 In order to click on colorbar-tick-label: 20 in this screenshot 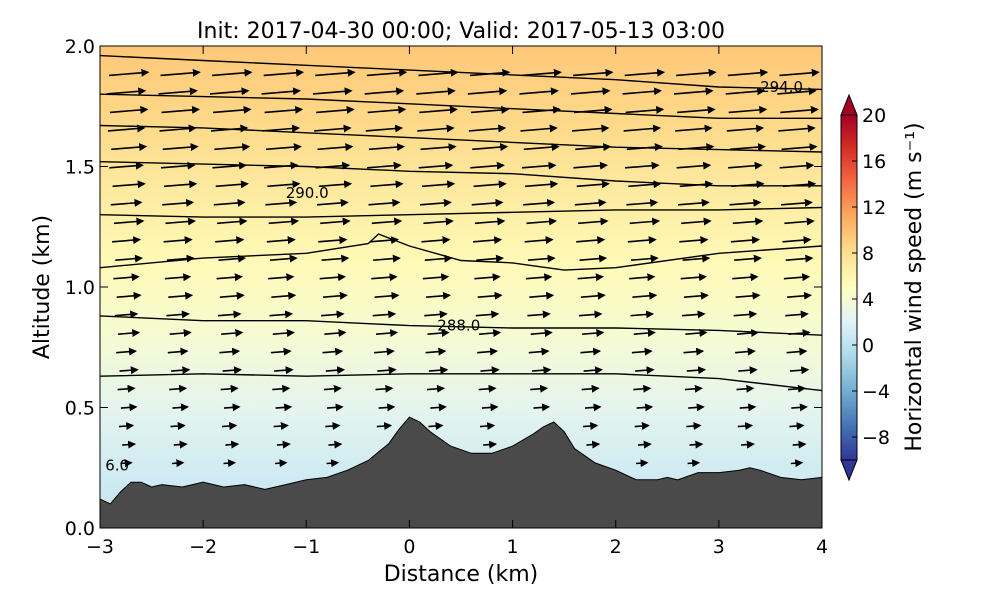, I will do `click(874, 116)`.